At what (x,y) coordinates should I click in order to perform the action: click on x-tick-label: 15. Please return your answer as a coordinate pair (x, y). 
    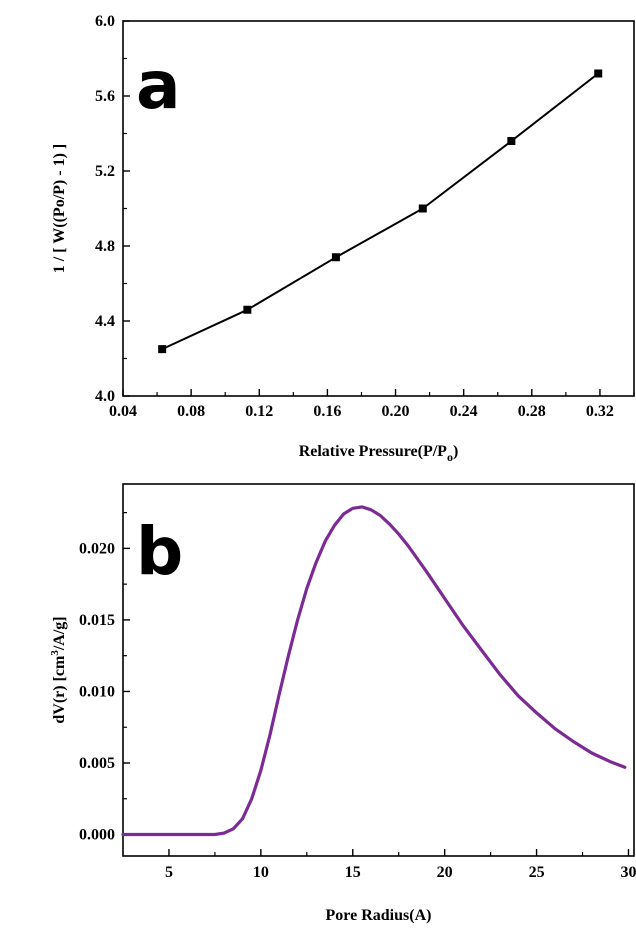
    Looking at the image, I should click on (353, 872).